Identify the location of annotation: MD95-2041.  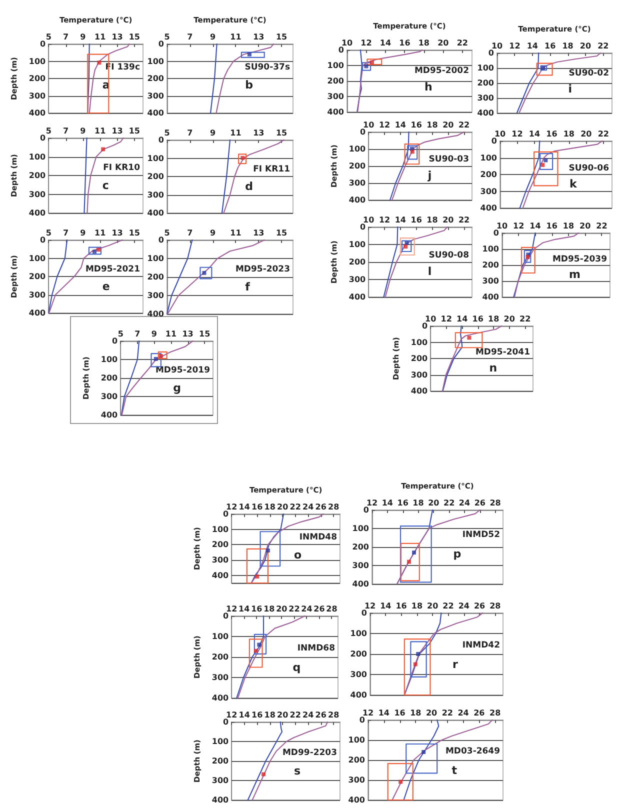
(502, 353).